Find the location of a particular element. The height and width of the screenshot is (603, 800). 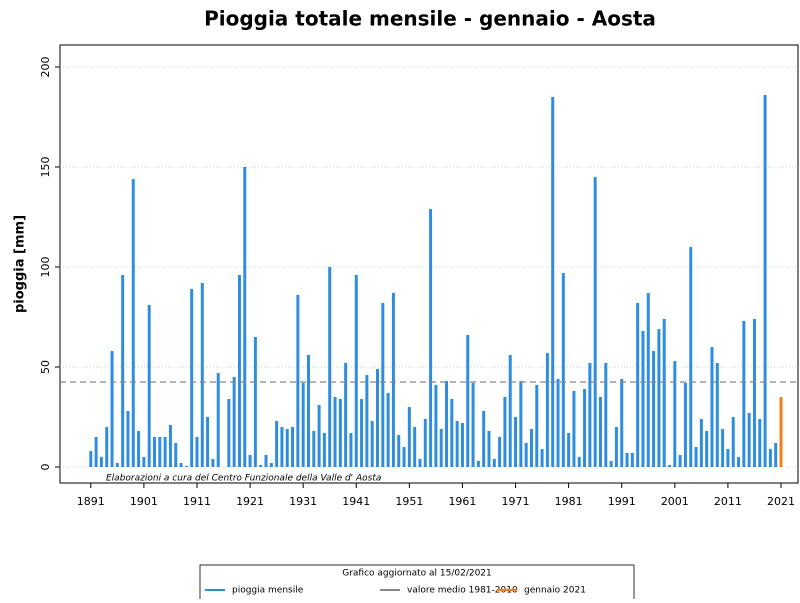

y-tick-label: 200 is located at coordinates (45, 67).